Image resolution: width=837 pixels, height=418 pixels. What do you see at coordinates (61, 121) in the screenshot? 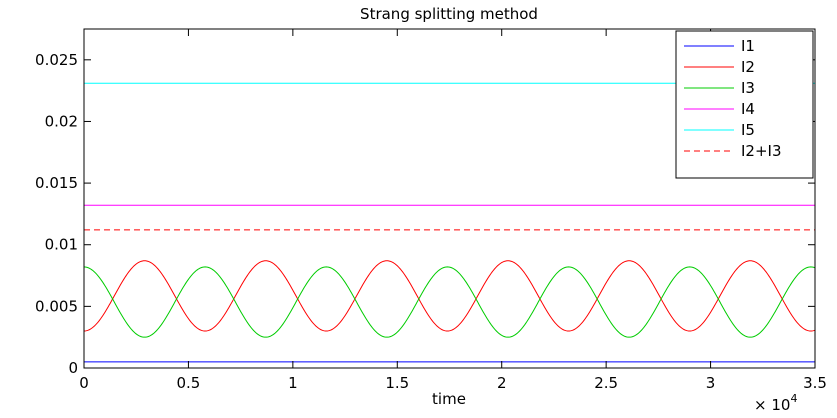
I see `y-tick-label: 0.02` at bounding box center [61, 121].